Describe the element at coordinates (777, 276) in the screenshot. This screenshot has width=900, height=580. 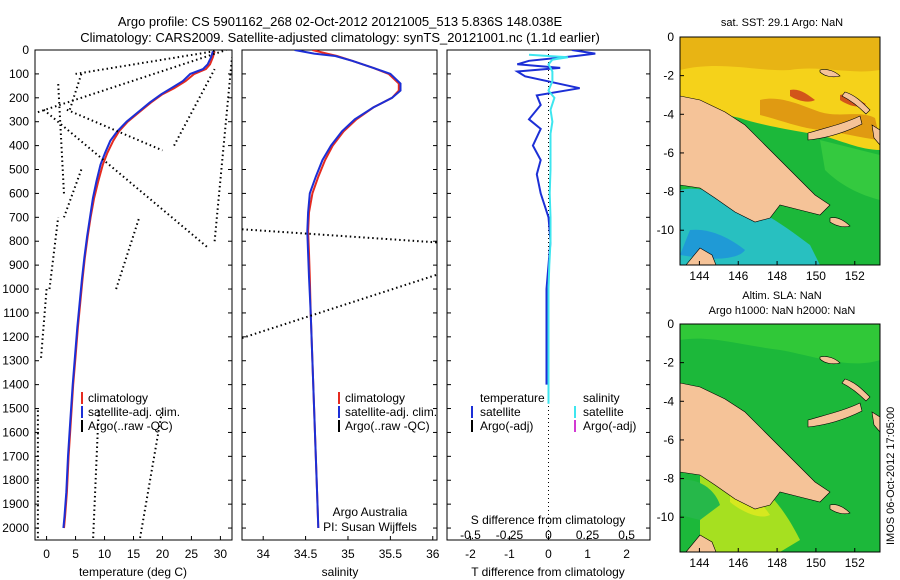
I see `map-lon-label: 148` at that location.